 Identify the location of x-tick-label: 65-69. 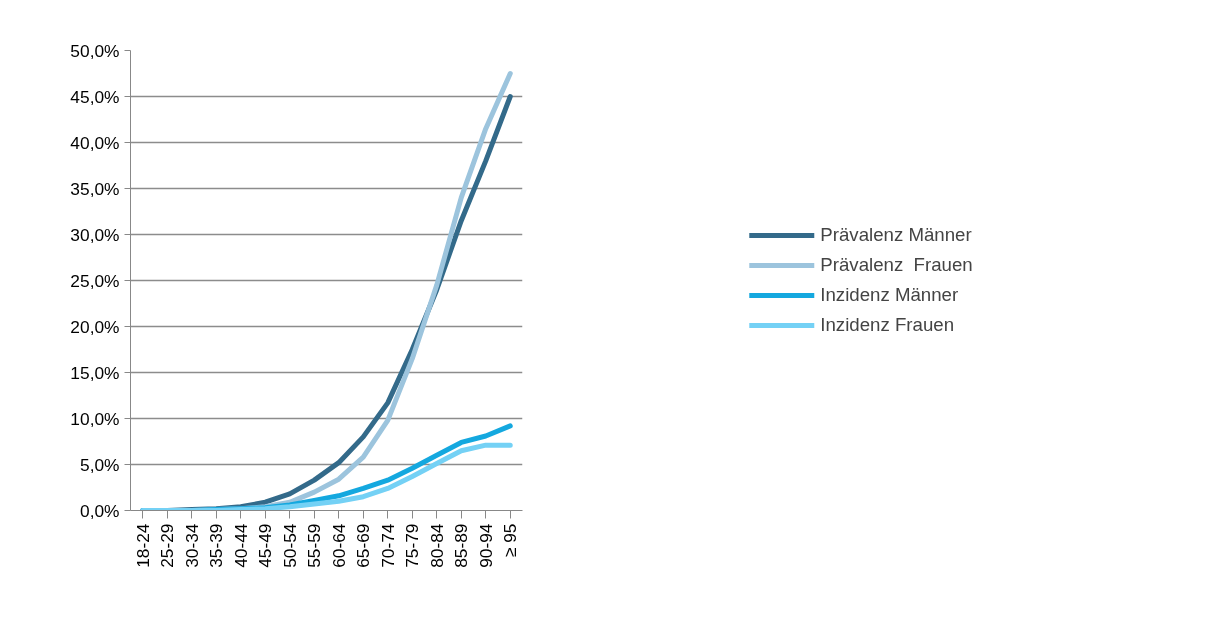
(363, 545).